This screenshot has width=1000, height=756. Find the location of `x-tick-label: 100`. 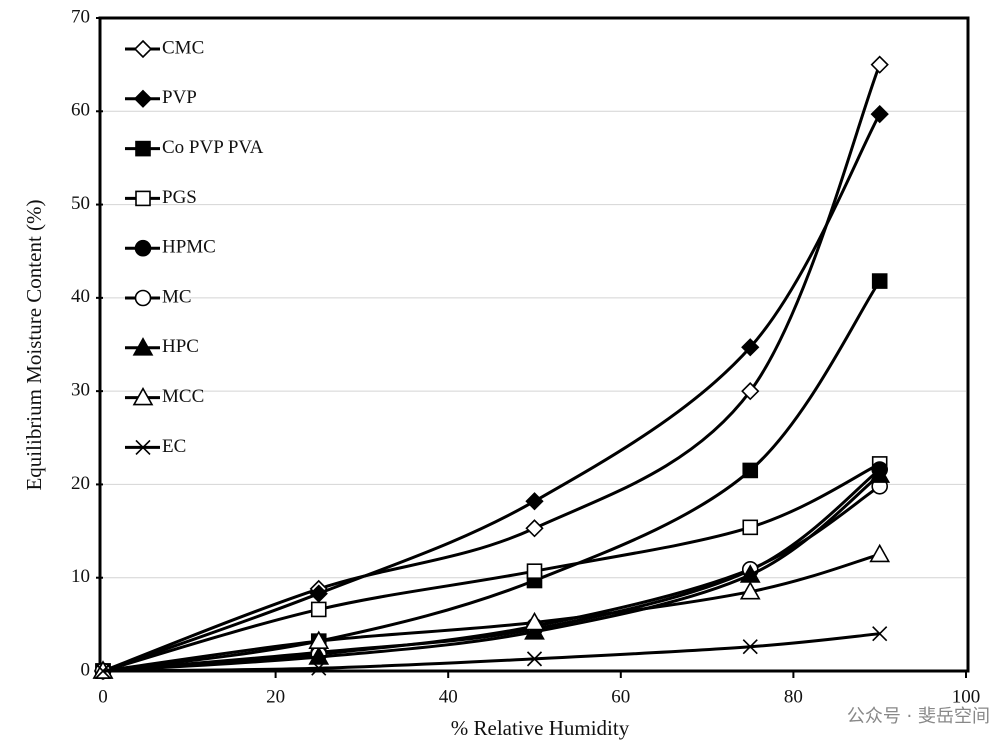

x-tick-label: 100 is located at coordinates (966, 696).